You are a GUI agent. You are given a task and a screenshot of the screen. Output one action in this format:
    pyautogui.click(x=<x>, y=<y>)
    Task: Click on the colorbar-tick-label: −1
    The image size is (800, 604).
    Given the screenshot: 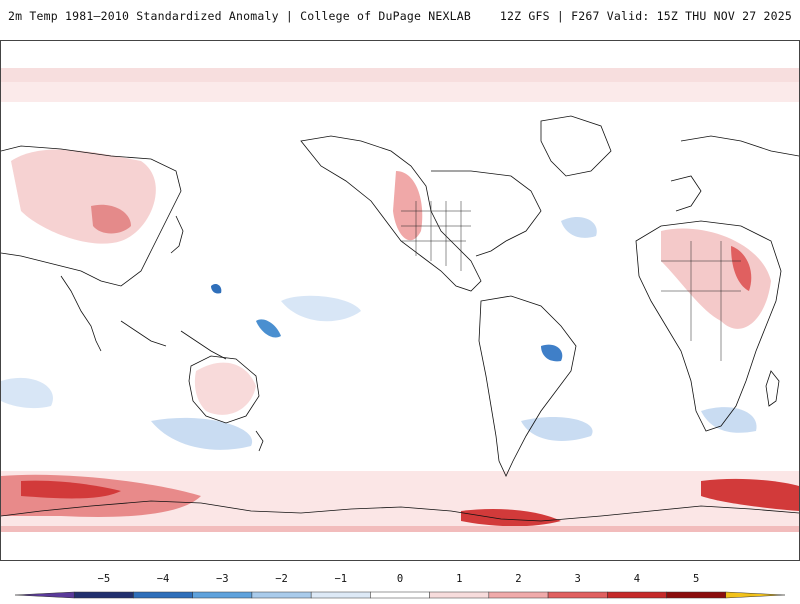 What is the action you would take?
    pyautogui.click(x=340, y=579)
    